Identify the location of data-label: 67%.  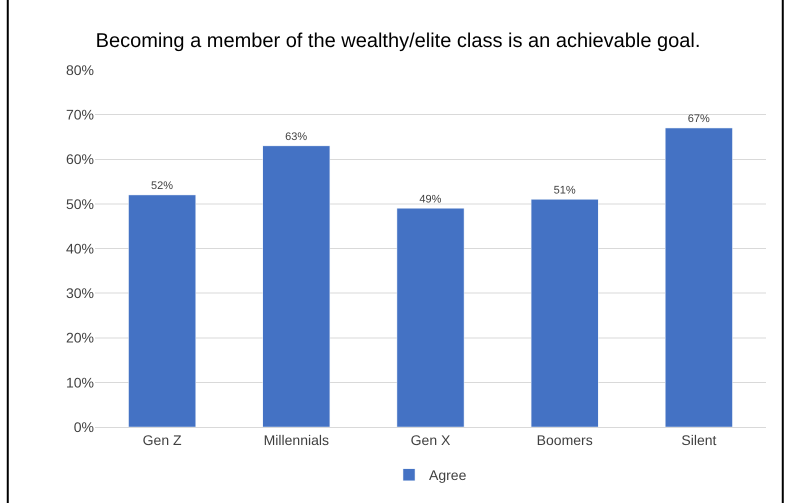
(699, 119).